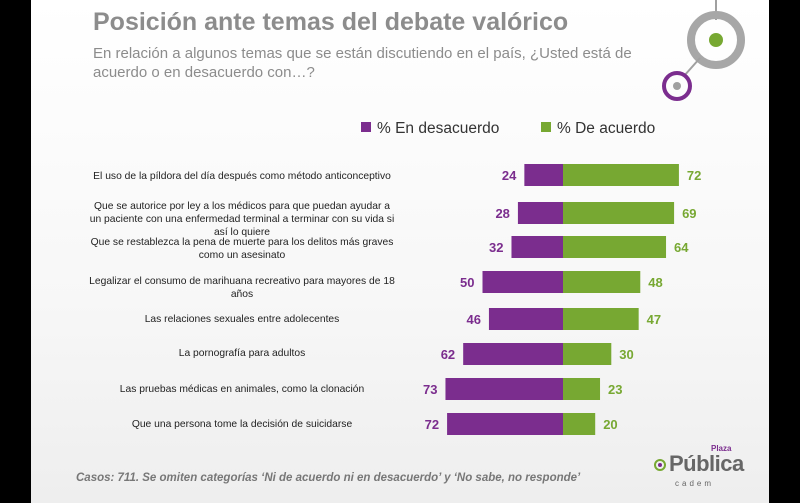  What do you see at coordinates (694, 175) in the screenshot?
I see `value-label-agree-1: 72` at bounding box center [694, 175].